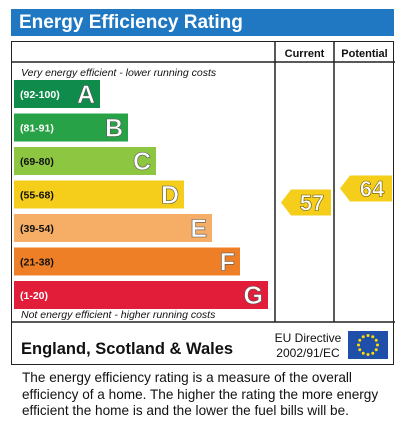  I want to click on column-header-current: Current, so click(305, 54).